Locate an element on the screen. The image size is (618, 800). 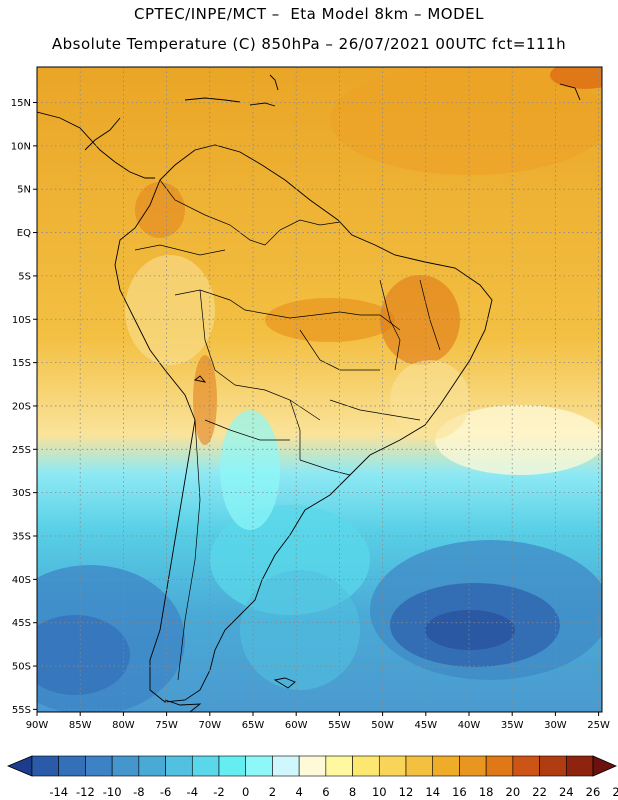
colorbar-high-arrow is located at coordinates (605, 766).